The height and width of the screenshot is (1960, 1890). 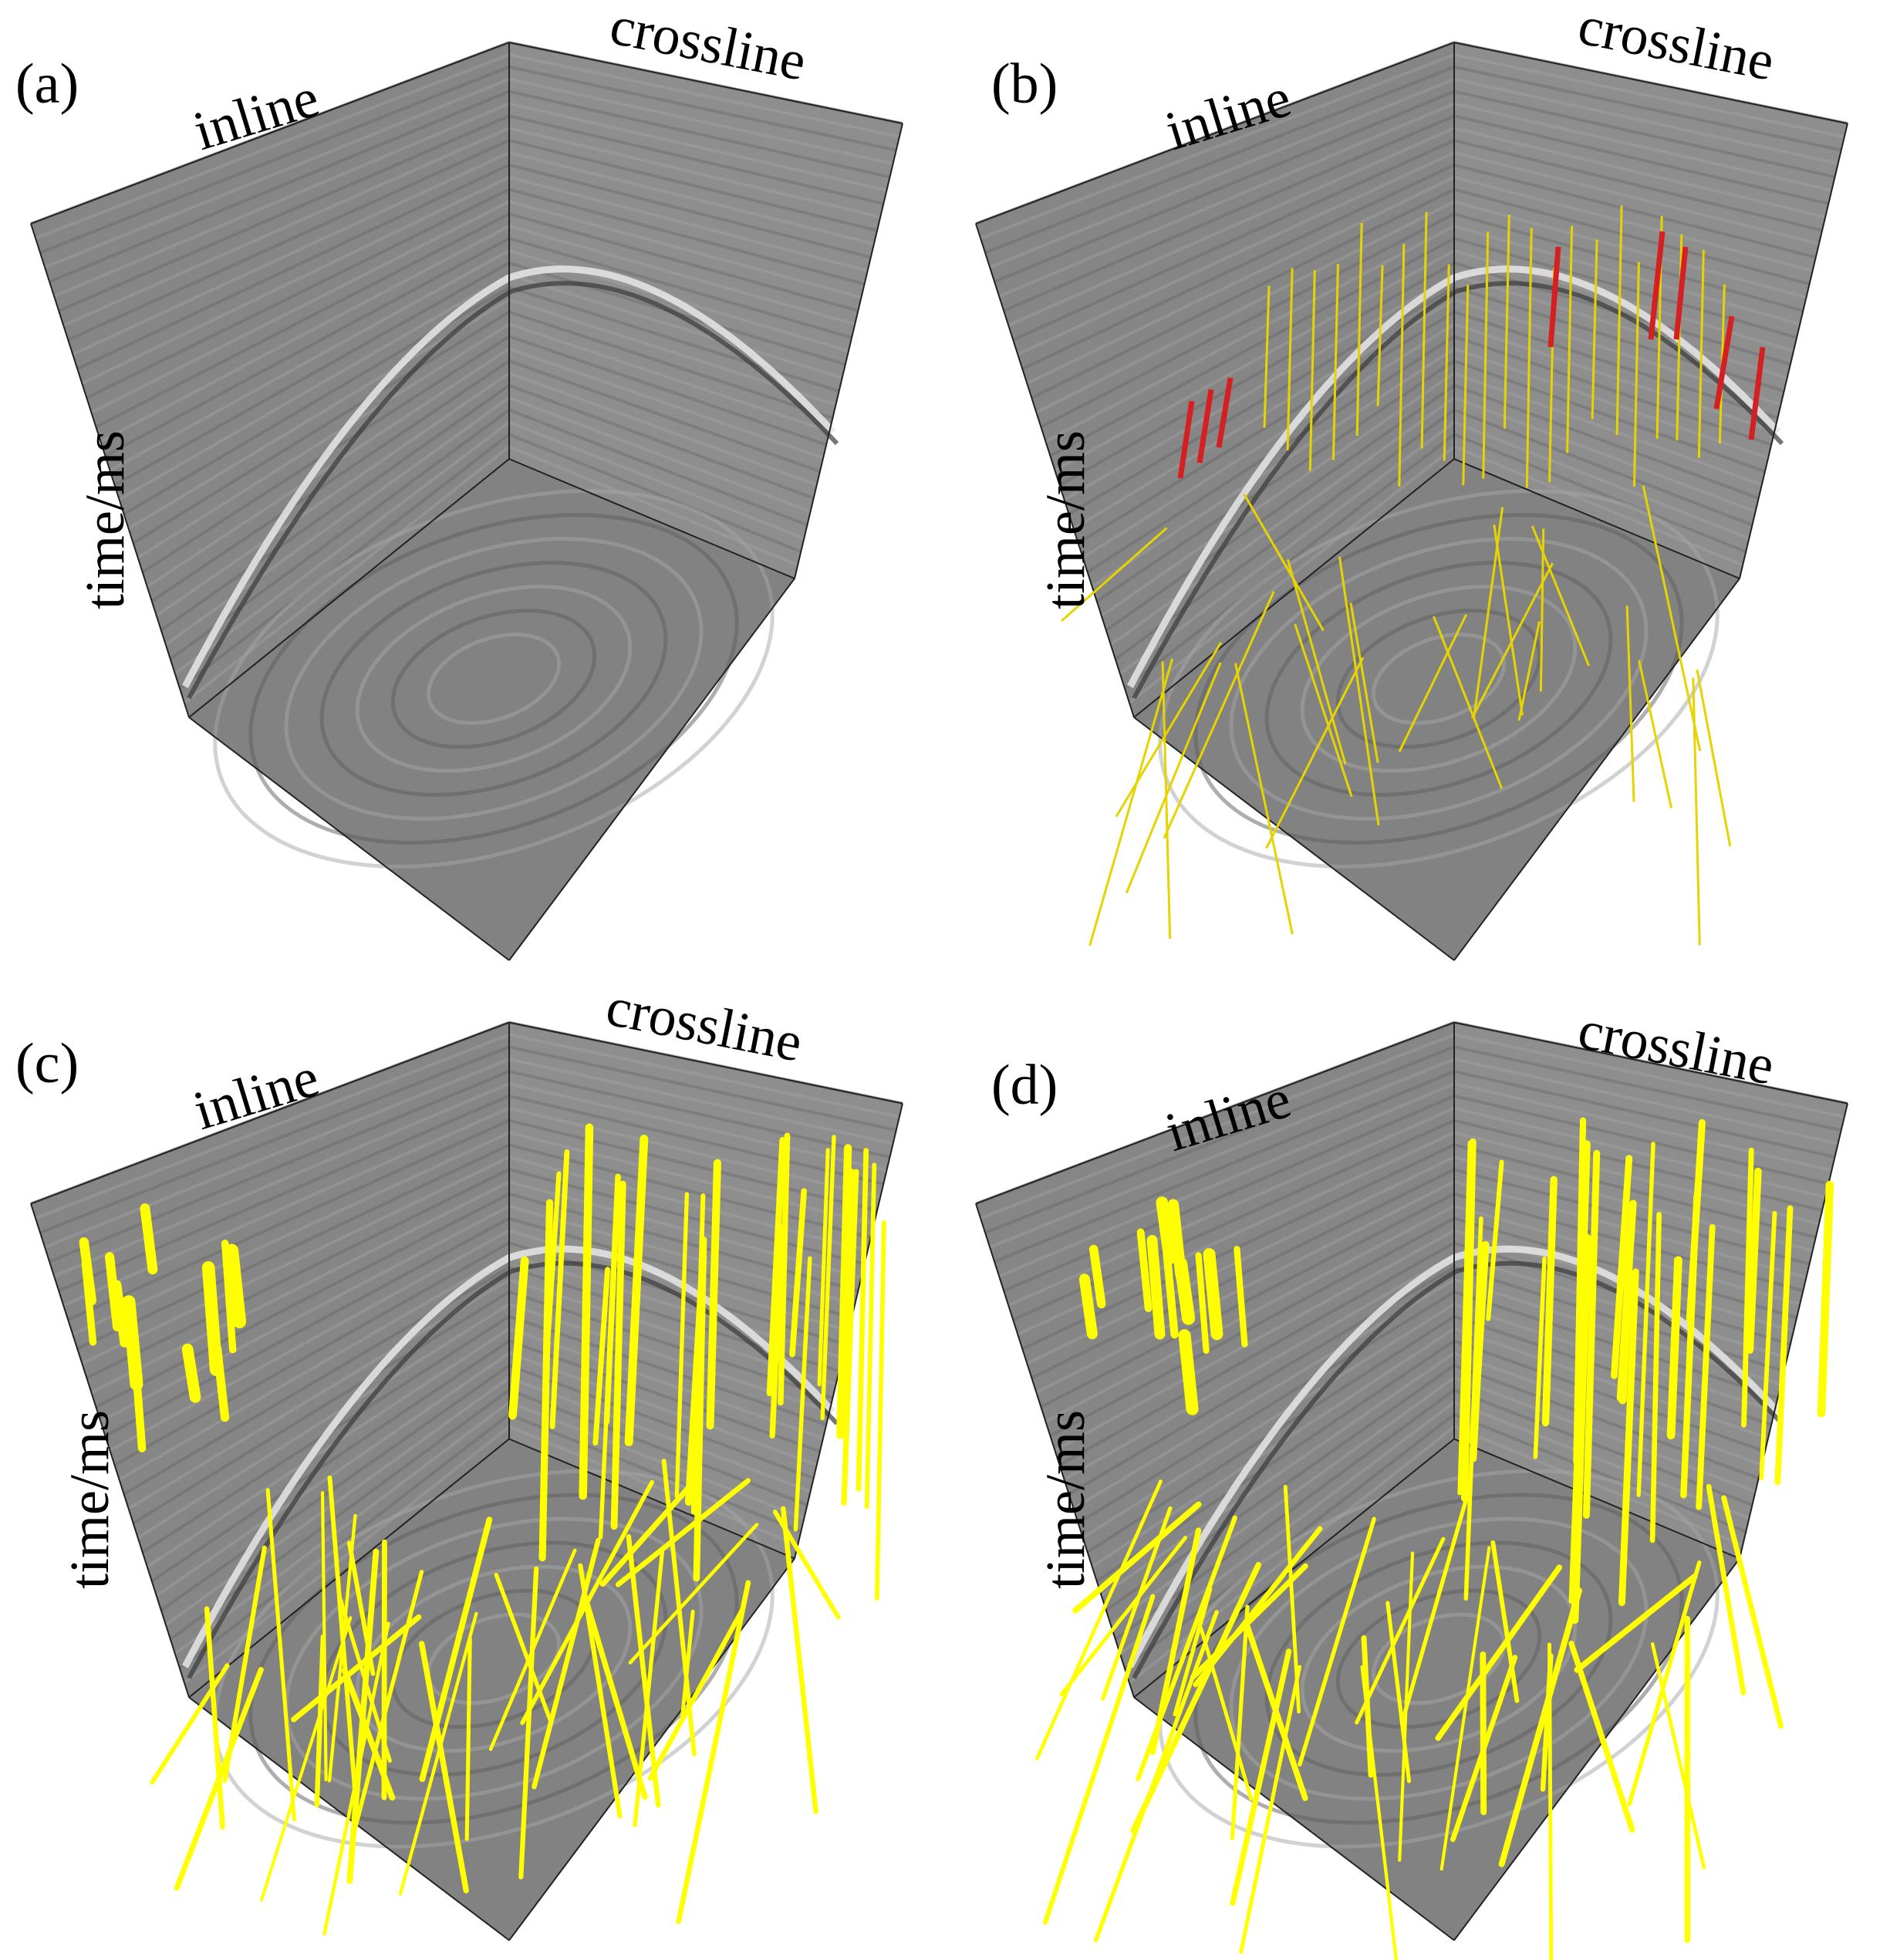 I want to click on horizon-reflector, so click(x=509, y=477).